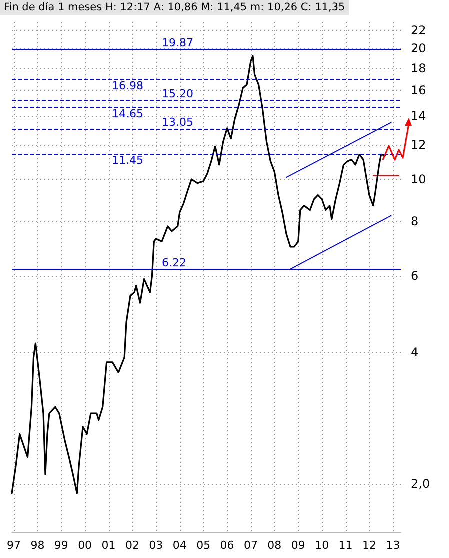 Image resolution: width=449 pixels, height=558 pixels. Describe the element at coordinates (298, 545) in the screenshot. I see `x-tick-label: 09` at that location.